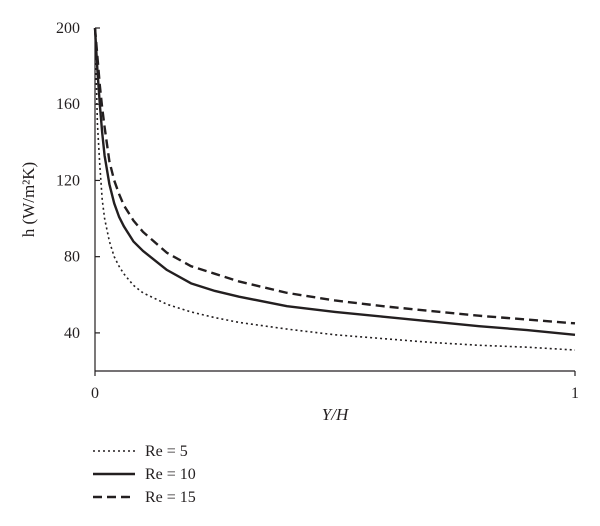  What do you see at coordinates (72, 257) in the screenshot?
I see `y-tick-label: 80` at bounding box center [72, 257].